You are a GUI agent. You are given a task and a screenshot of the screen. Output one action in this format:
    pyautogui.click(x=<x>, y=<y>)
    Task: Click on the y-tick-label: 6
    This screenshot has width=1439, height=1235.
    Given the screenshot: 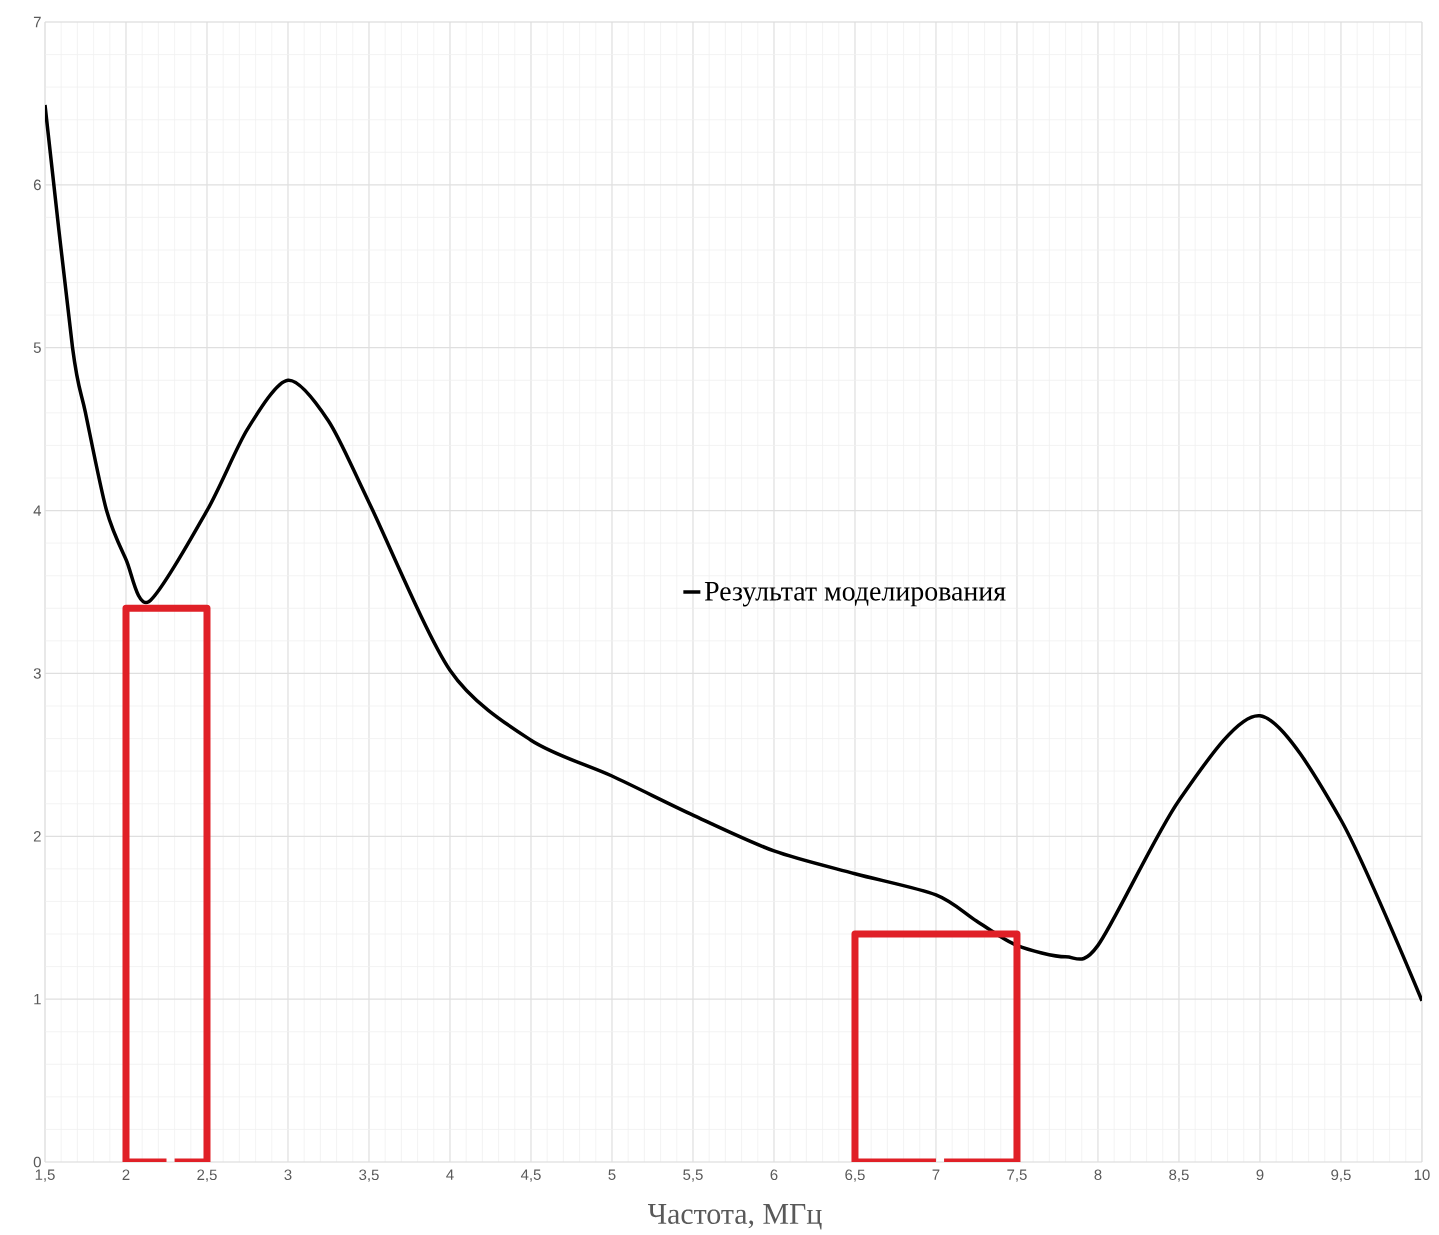 What is the action you would take?
    pyautogui.click(x=37, y=185)
    